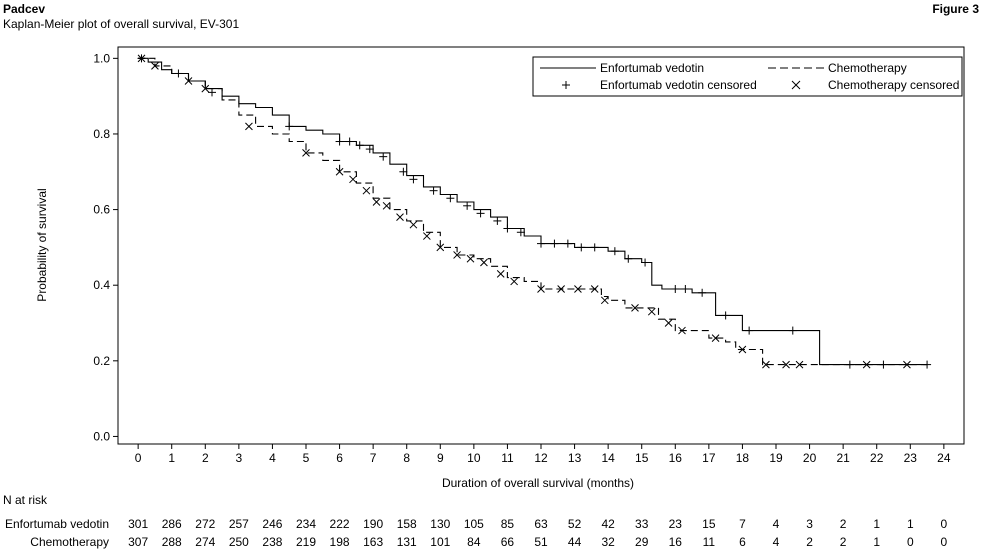 The image size is (983, 550). What do you see at coordinates (339, 458) in the screenshot?
I see `x-tick-label: 6` at bounding box center [339, 458].